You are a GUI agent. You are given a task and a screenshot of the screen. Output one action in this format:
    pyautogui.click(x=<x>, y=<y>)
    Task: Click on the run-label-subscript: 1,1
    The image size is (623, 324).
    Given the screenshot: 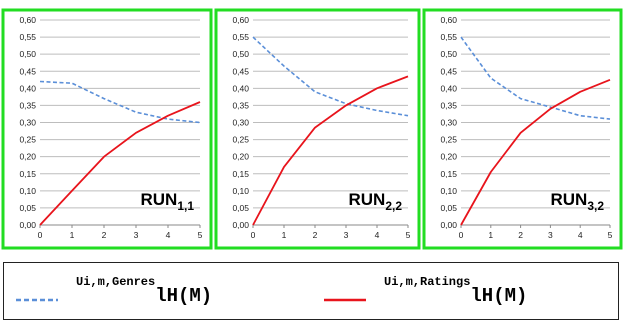 What is the action you would take?
    pyautogui.click(x=185, y=206)
    